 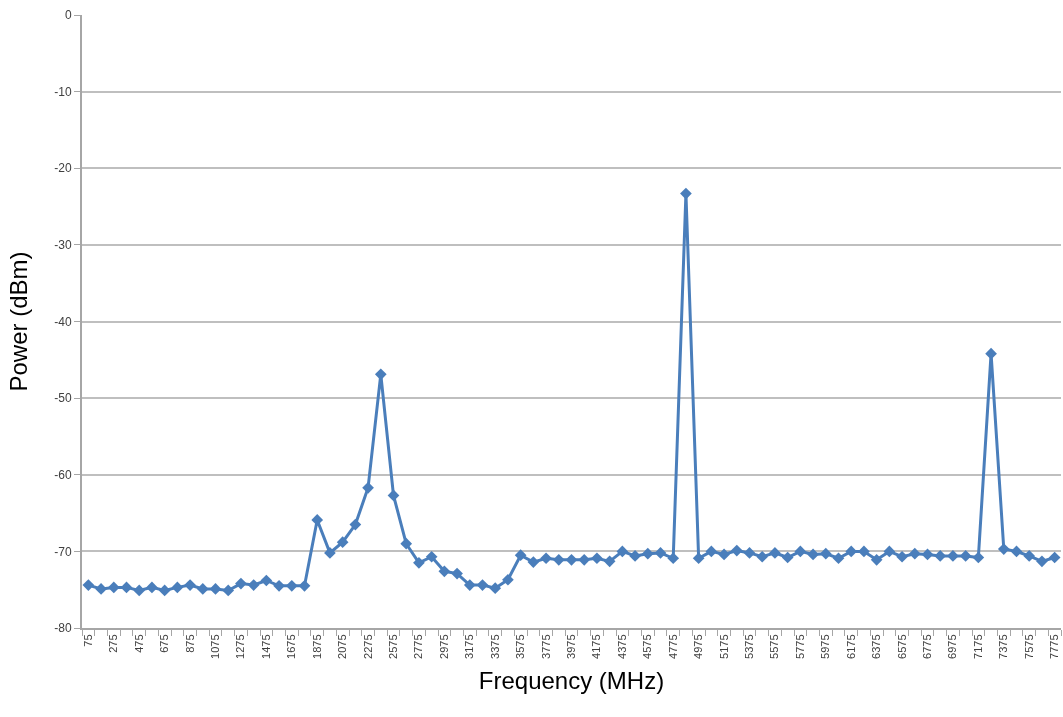 I want to click on y-tick-label: -70, so click(x=63, y=551).